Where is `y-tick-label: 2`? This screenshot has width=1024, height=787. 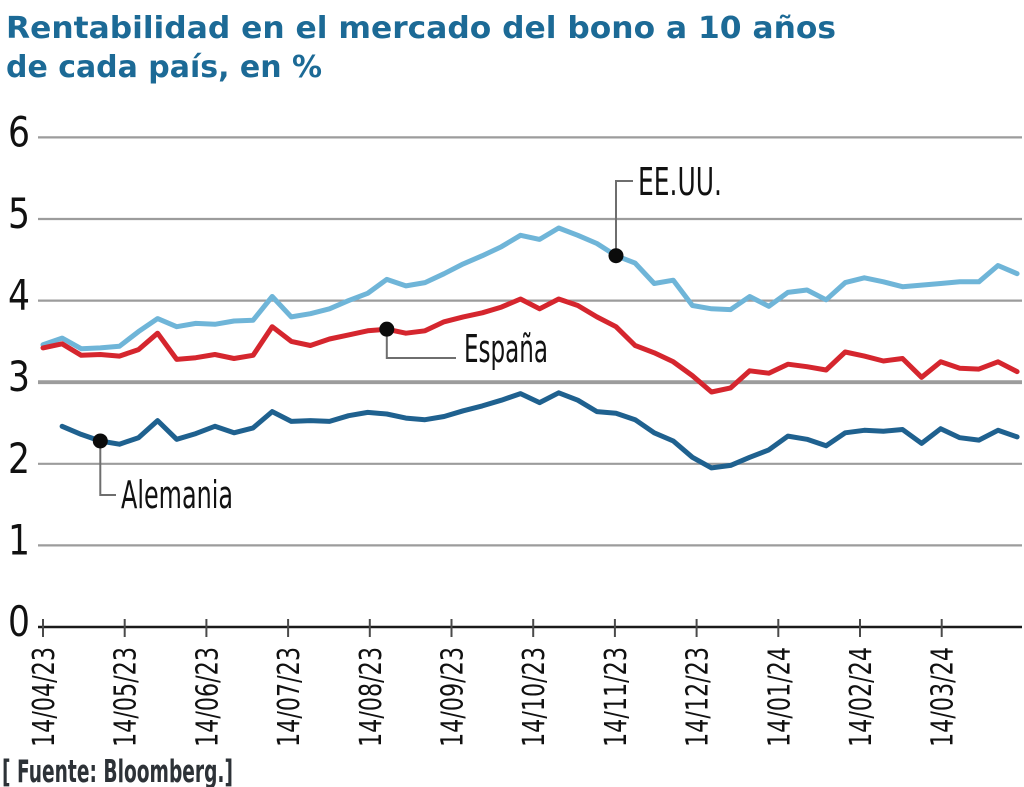 y-tick-label: 2 is located at coordinates (19, 458).